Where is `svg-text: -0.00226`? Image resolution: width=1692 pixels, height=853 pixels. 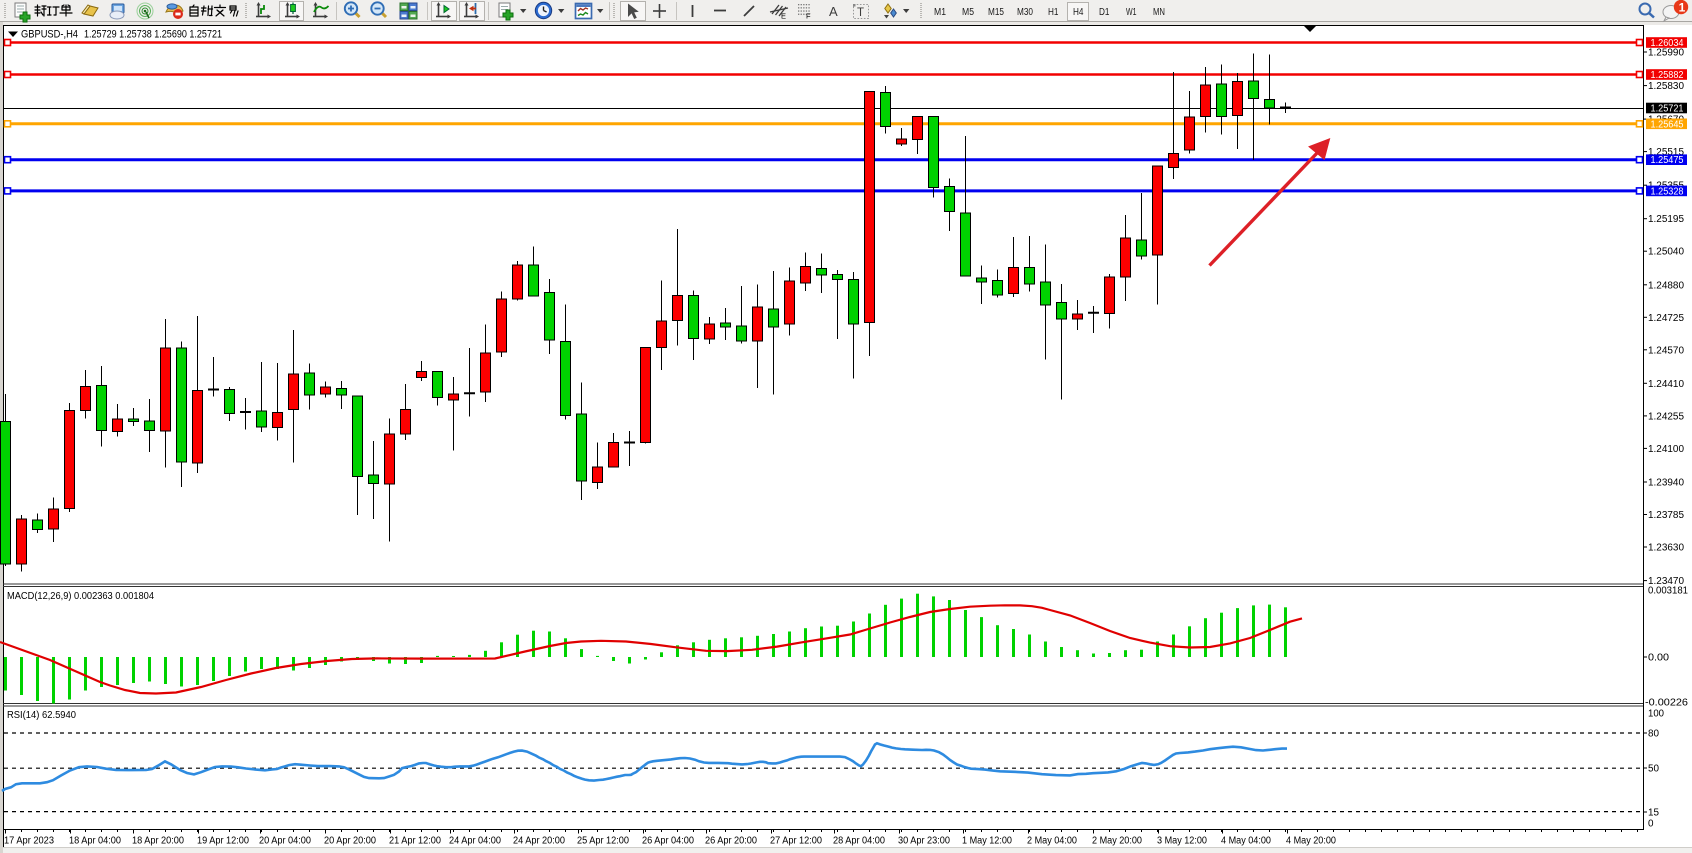
svg-text: -0.00226 is located at coordinates (1666, 703).